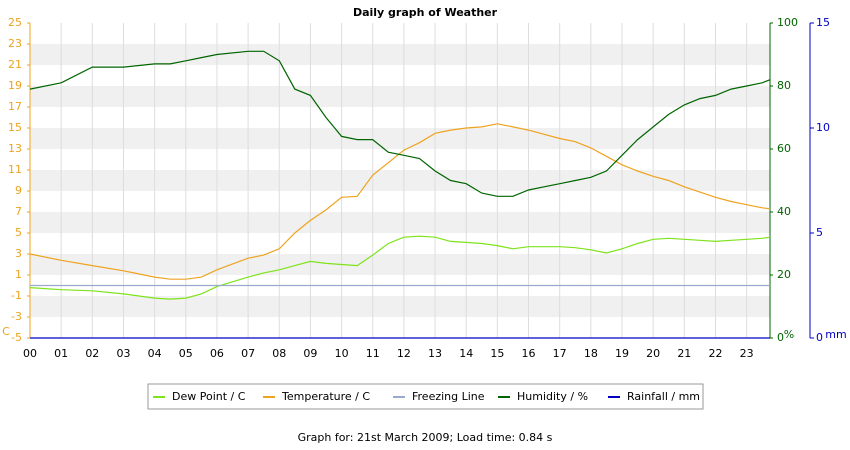 Image resolution: width=850 pixels, height=450 pixels. I want to click on y3-tick-label: 0, so click(819, 337).